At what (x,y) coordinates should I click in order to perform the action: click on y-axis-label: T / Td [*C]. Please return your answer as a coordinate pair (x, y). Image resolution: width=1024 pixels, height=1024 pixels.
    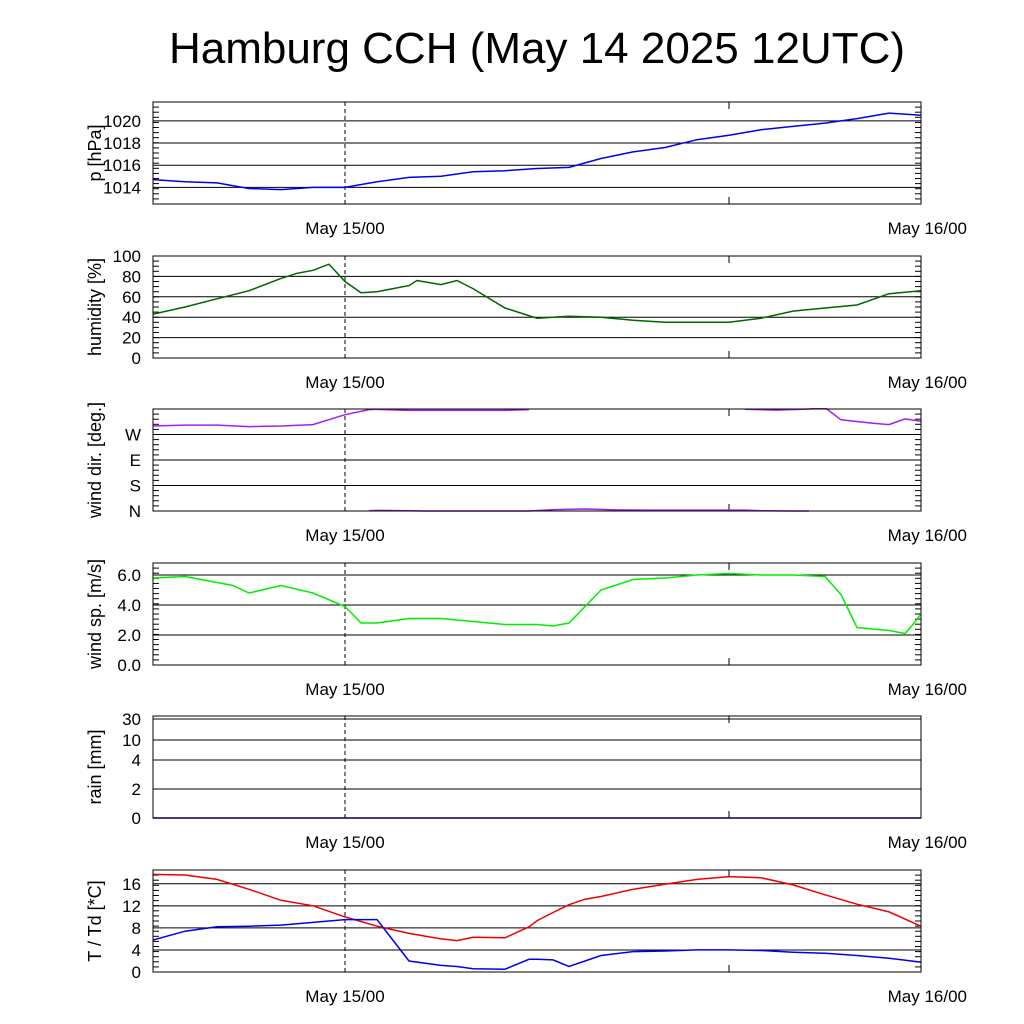
    Looking at the image, I should click on (95, 920).